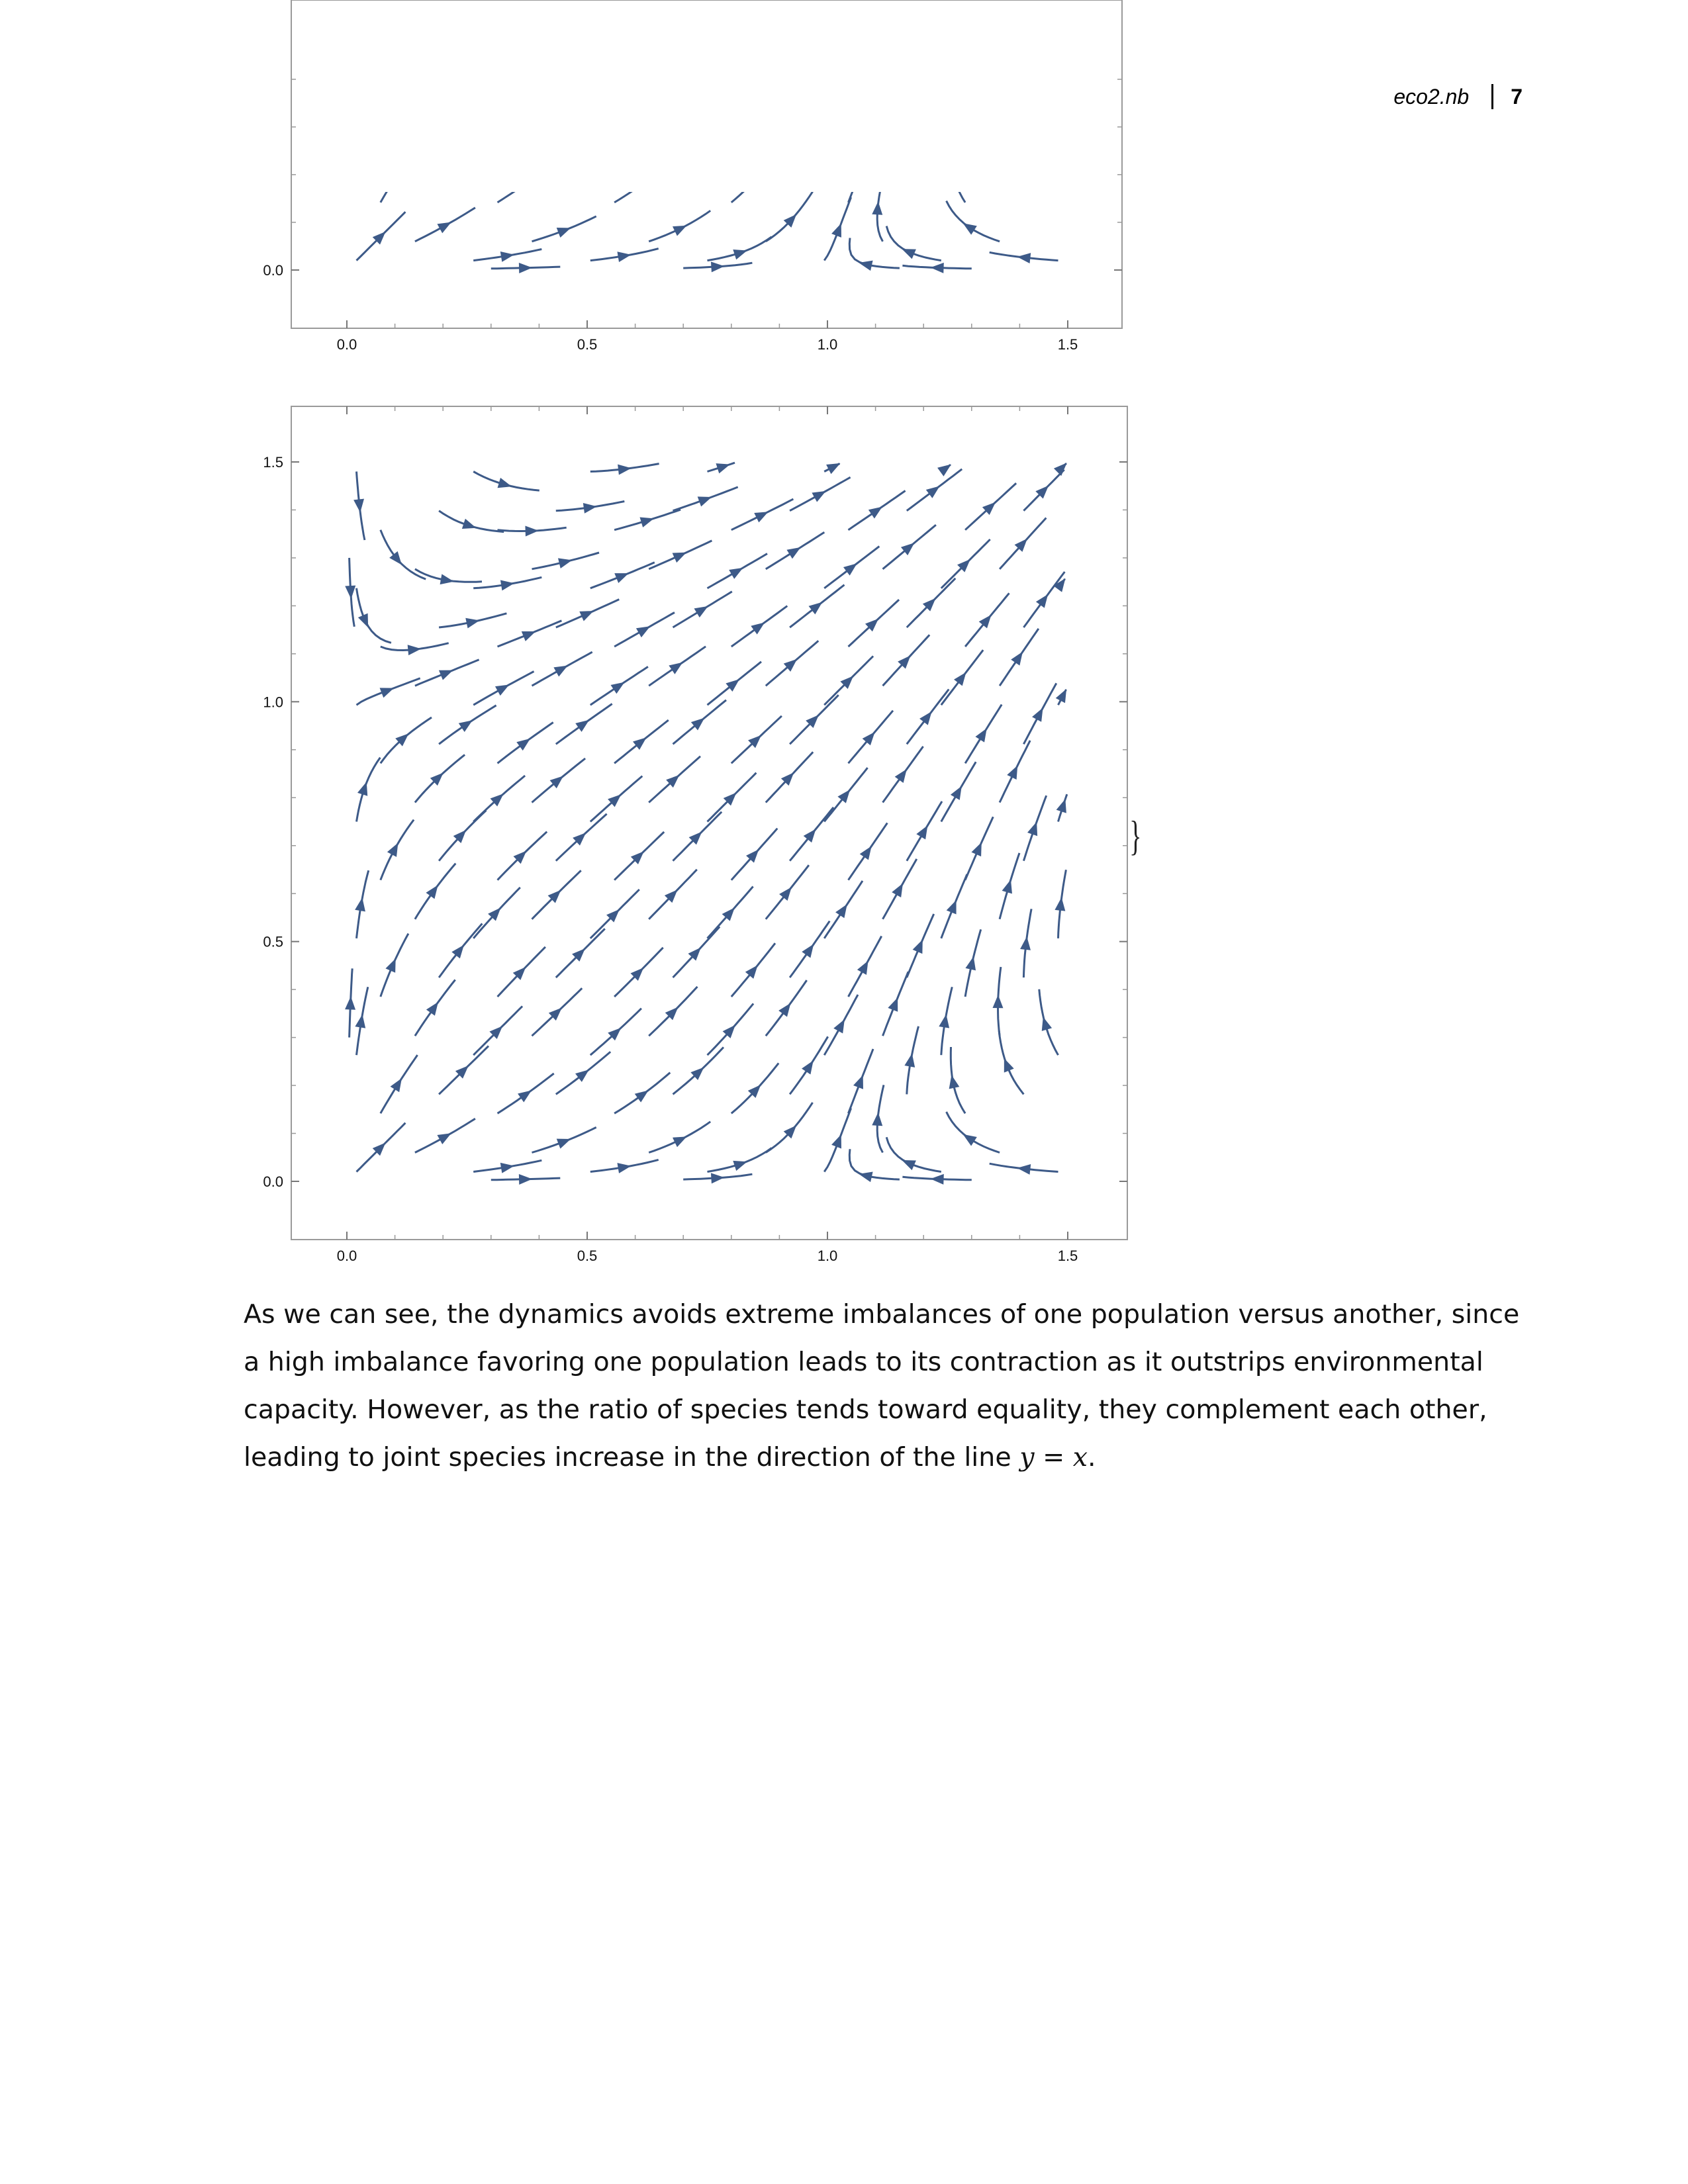 The height and width of the screenshot is (2184, 1688). Describe the element at coordinates (1053, 1457) in the screenshot. I see `math-eq: =` at that location.